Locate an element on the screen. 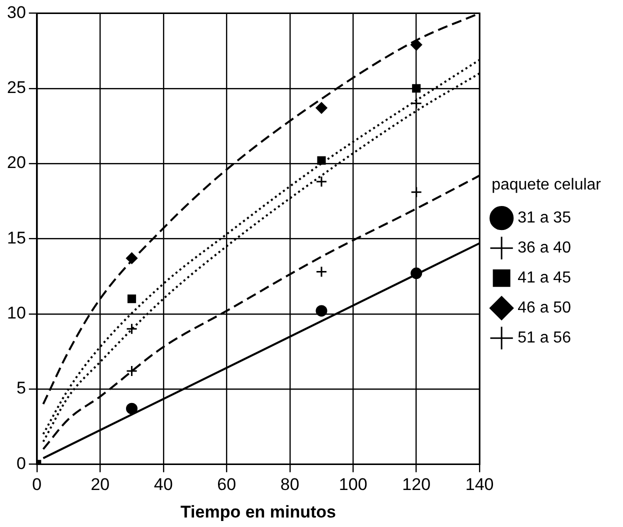 The height and width of the screenshot is (527, 623). y-tick-label: 30 is located at coordinates (16, 12).